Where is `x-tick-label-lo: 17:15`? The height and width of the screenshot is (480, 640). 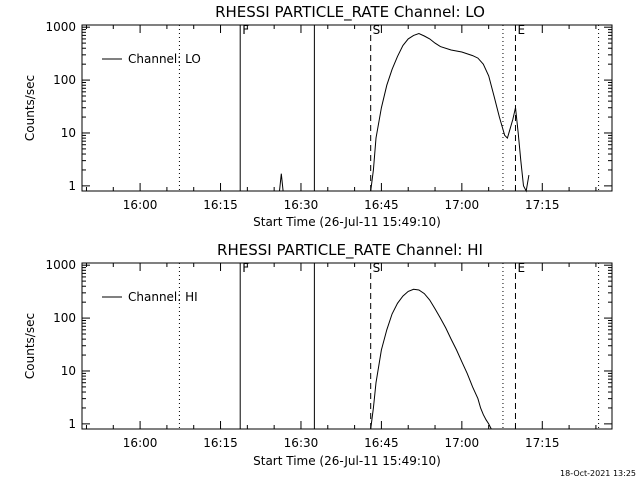
x-tick-label-lo: 17:15 is located at coordinates (542, 205).